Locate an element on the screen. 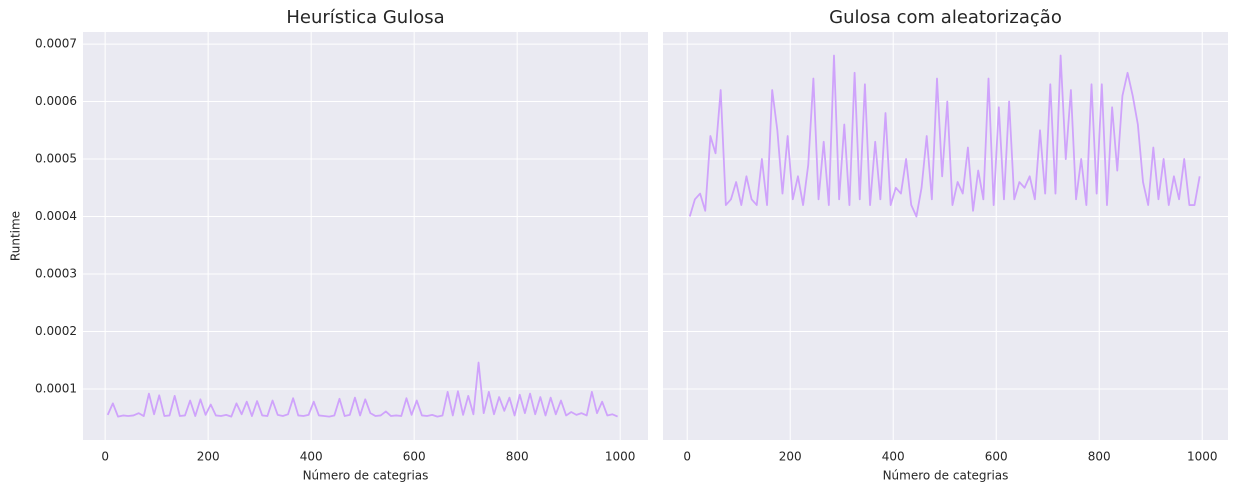 The height and width of the screenshot is (493, 1239). y-tick-label: 0.0004 is located at coordinates (56, 216).